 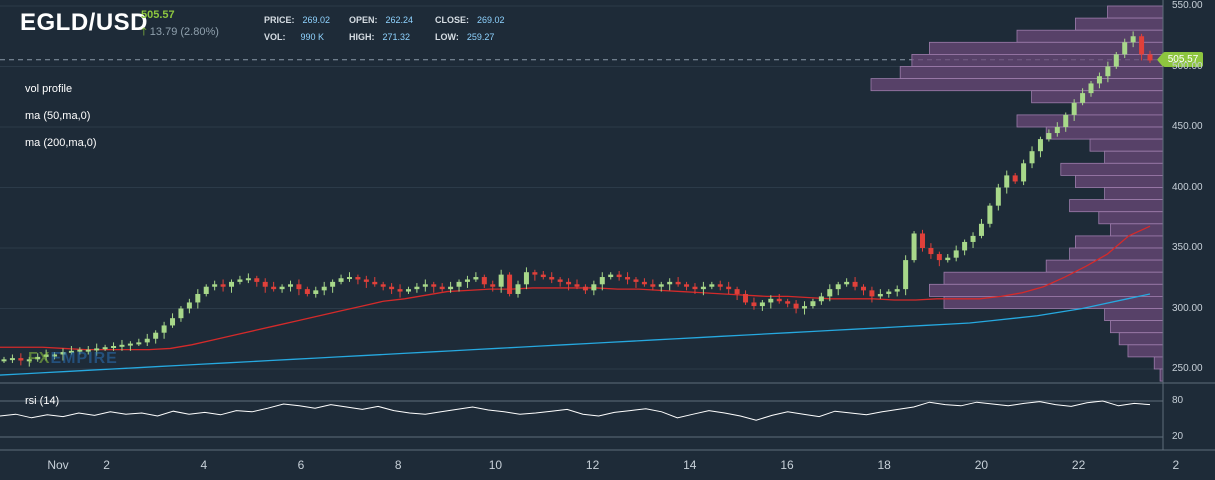 I want to click on x-tick-label: 2, so click(x=1176, y=465).